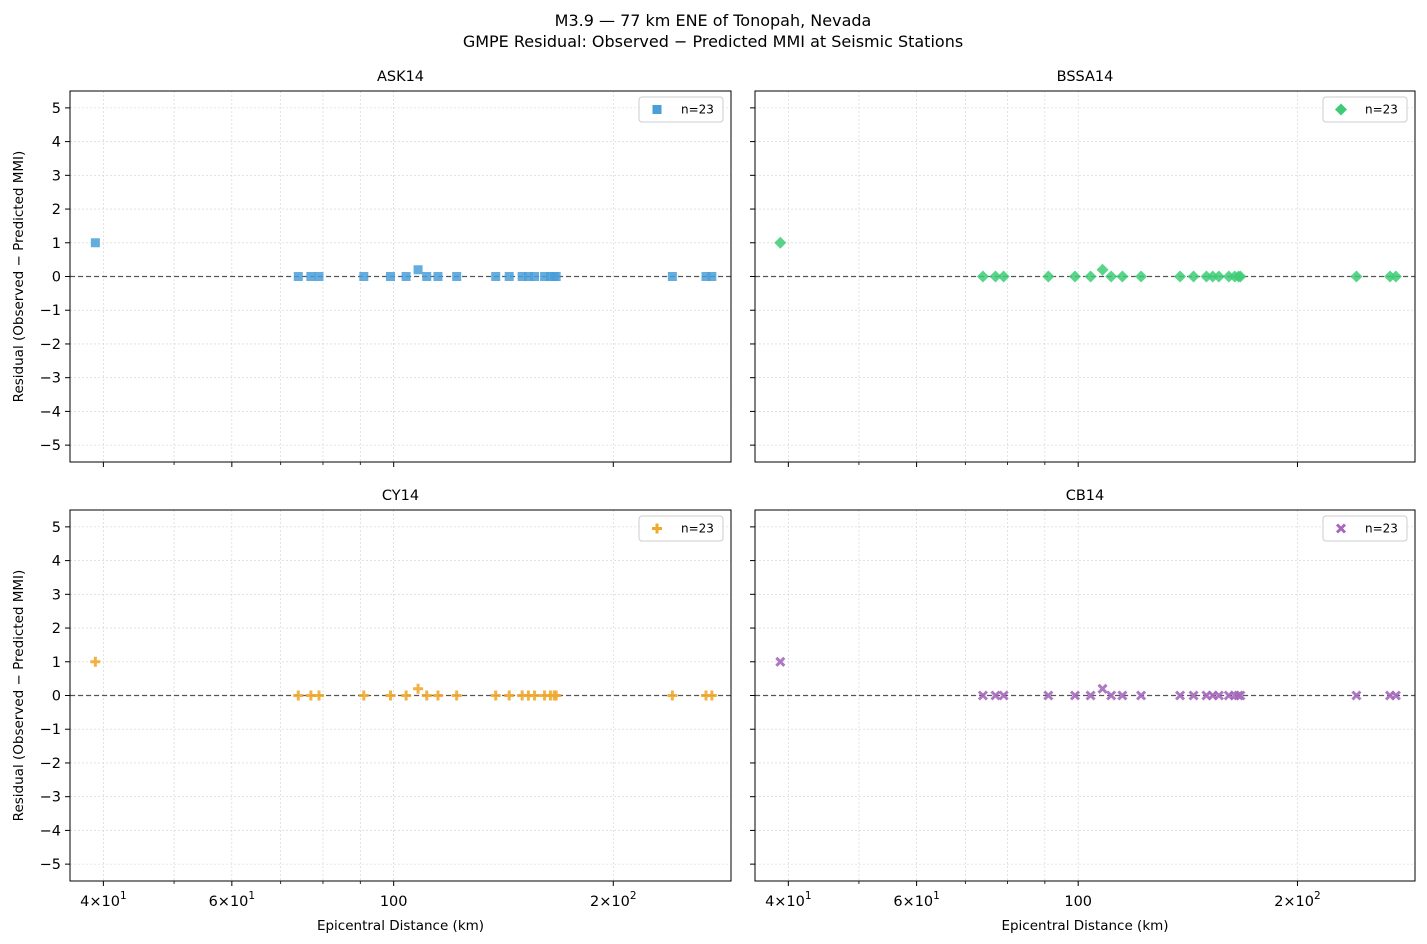 The height and width of the screenshot is (944, 1427). I want to click on y-tick-label: 1, so click(56, 244).